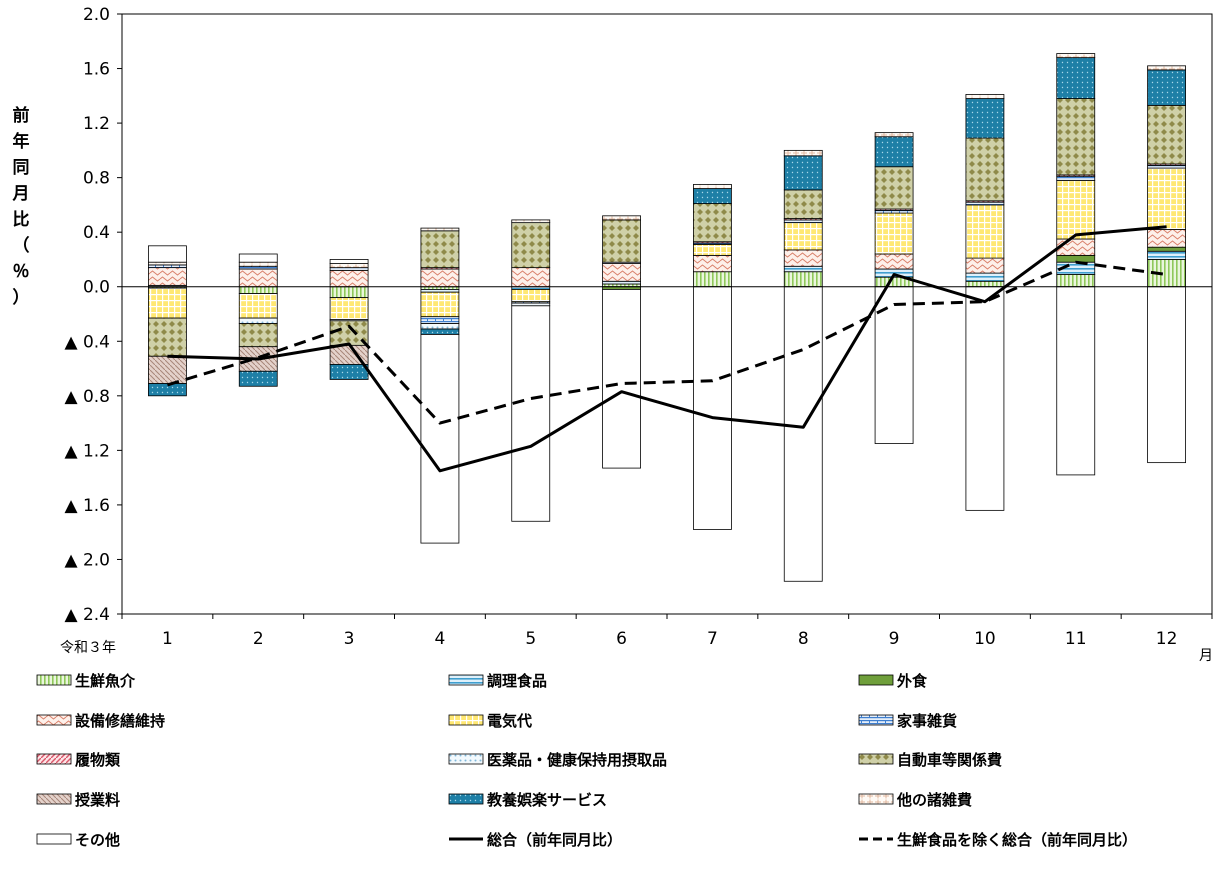 The width and height of the screenshot is (1224, 879). I want to click on bar-segment-調理食品-6, so click(621, 282).